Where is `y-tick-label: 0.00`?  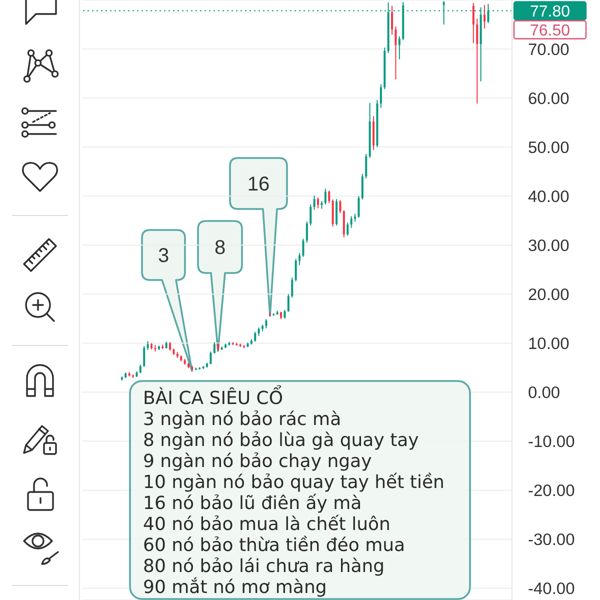 y-tick-label: 0.00 is located at coordinates (544, 393).